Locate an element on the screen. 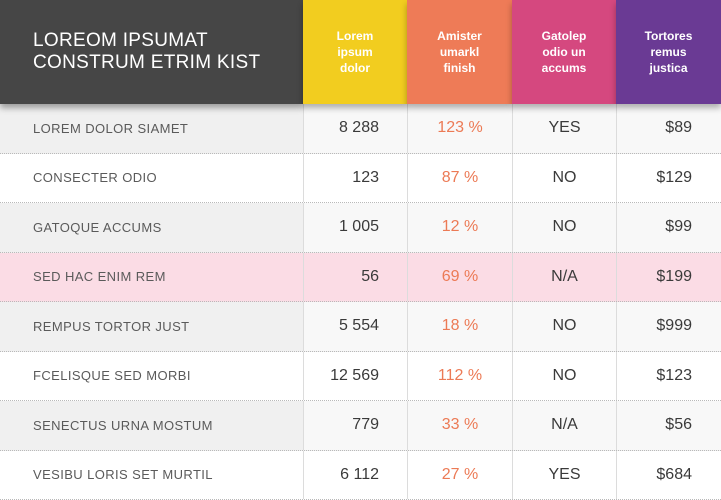 The width and height of the screenshot is (721, 500). percent-cell: 69 % is located at coordinates (459, 276).